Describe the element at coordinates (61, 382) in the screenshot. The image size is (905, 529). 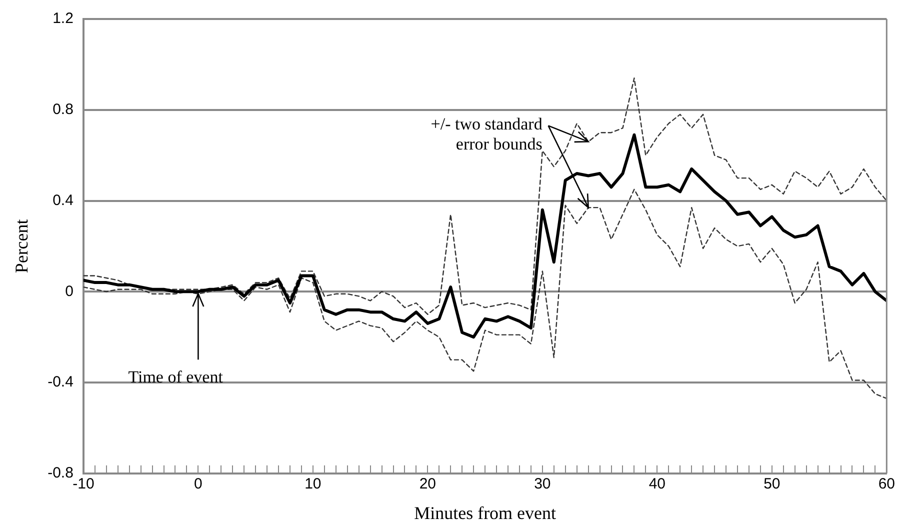
I see `y-tick-label: -0.4` at that location.